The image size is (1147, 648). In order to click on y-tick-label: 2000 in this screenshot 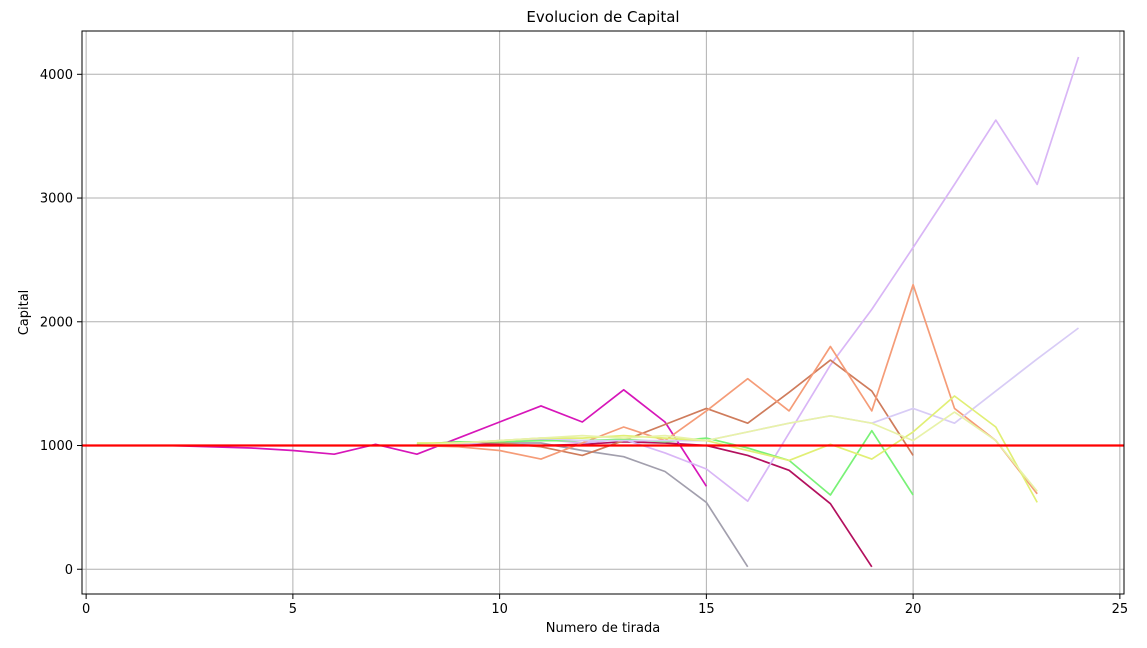, I will do `click(56, 322)`.